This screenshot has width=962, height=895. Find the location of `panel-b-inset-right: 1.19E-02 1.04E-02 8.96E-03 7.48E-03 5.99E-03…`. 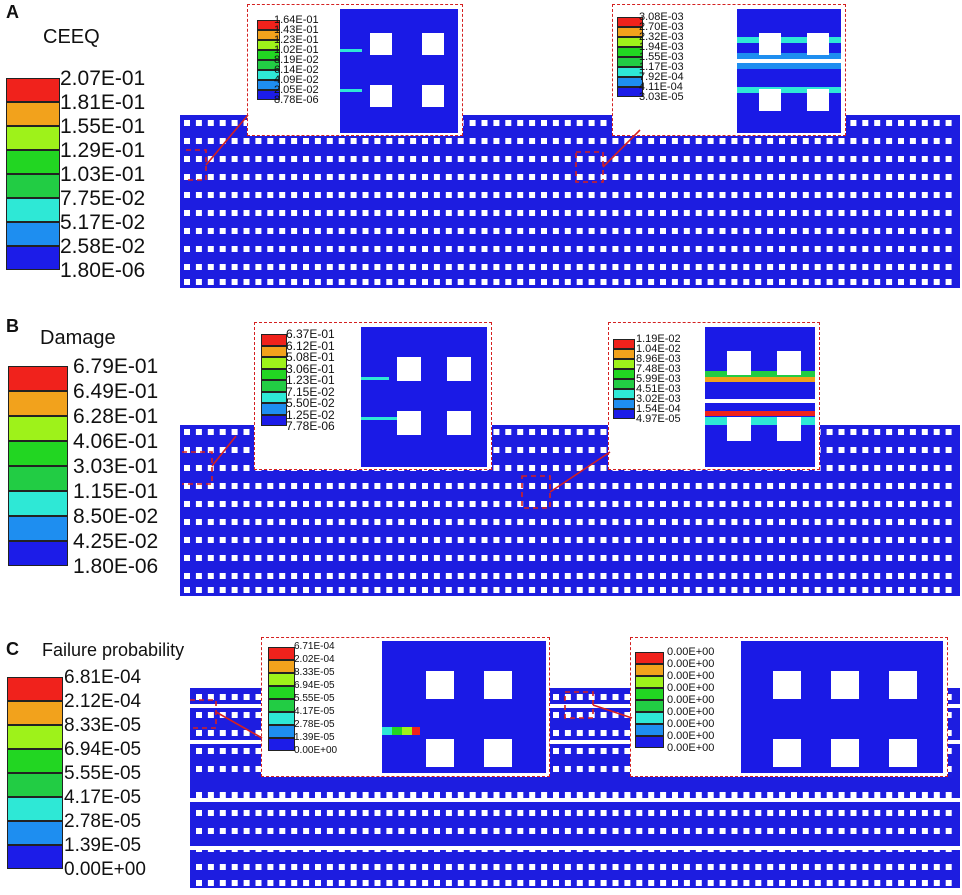

panel-b-inset-right: 1.19E-02 1.04E-02 8.96E-03 7.48E-03 5.99E-03… is located at coordinates (714, 396).